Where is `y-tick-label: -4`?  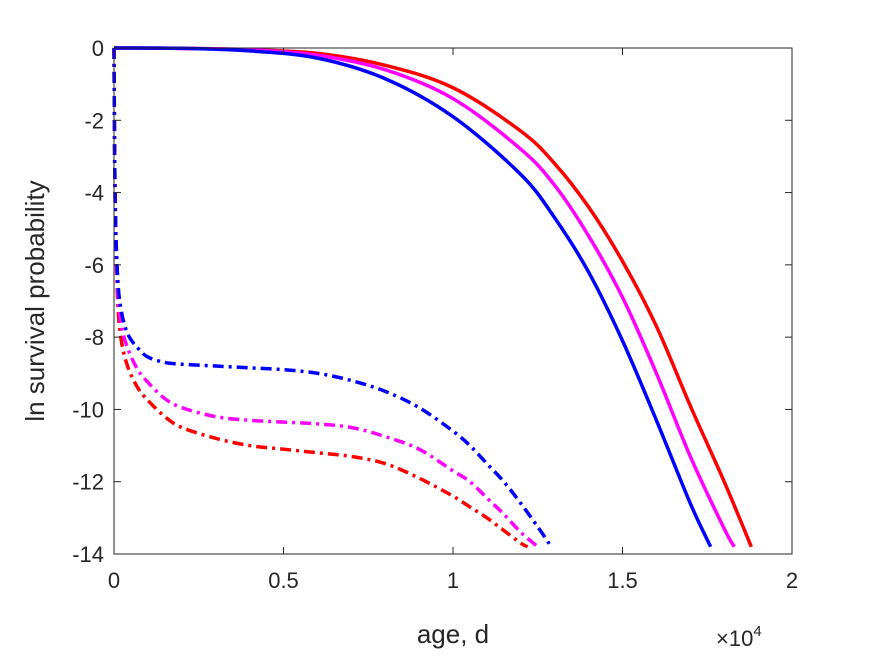 y-tick-label: -4 is located at coordinates (94, 193).